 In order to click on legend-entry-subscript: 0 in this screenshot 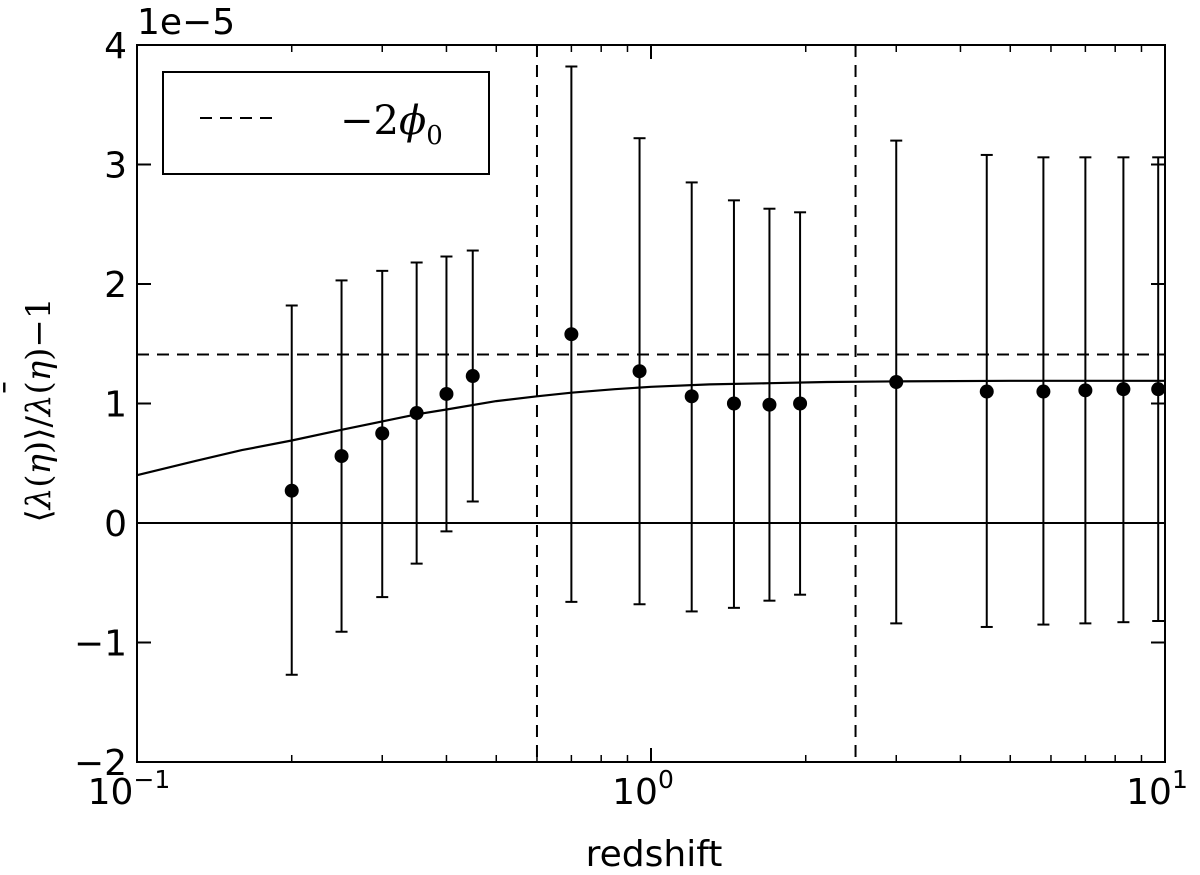, I will do `click(434, 136)`.